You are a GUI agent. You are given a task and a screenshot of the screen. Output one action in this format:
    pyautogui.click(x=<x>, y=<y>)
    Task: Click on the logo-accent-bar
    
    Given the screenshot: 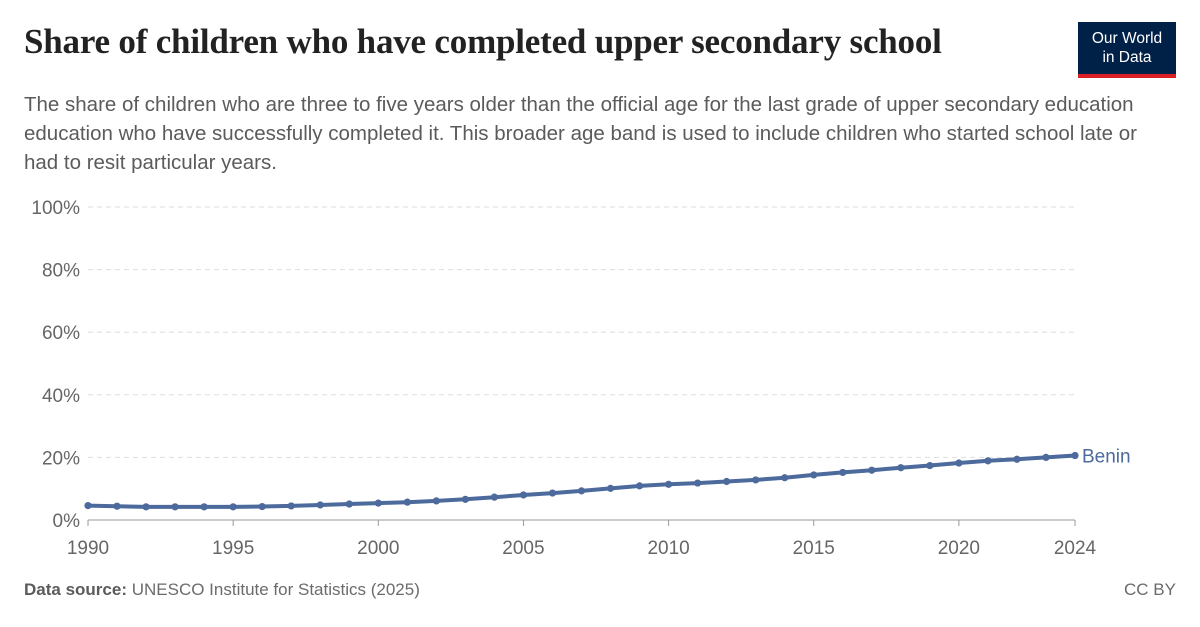 What is the action you would take?
    pyautogui.click(x=1127, y=76)
    